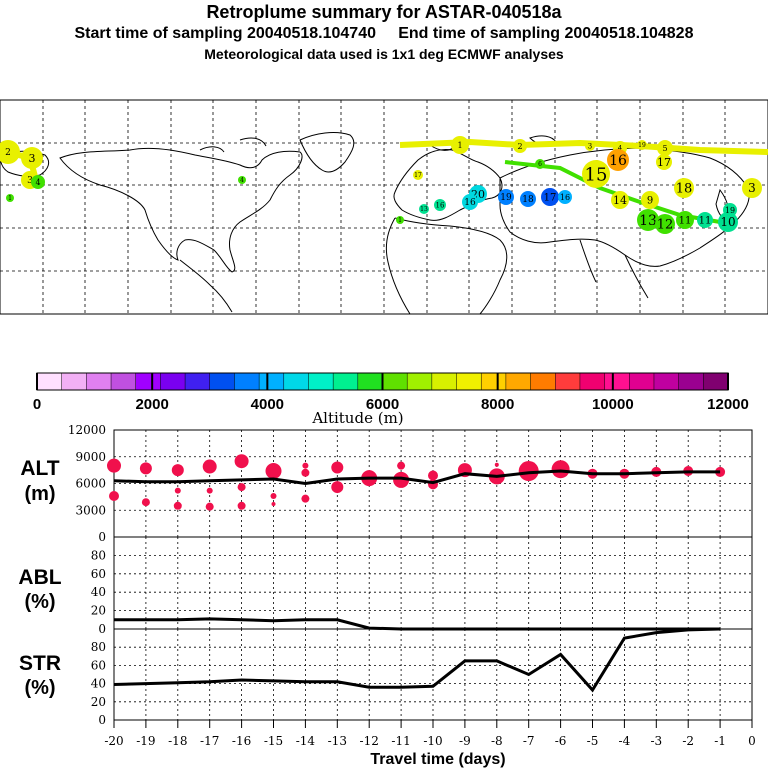 The width and height of the screenshot is (768, 768). Describe the element at coordinates (39, 468) in the screenshot. I see `alt-label: ALT` at that location.